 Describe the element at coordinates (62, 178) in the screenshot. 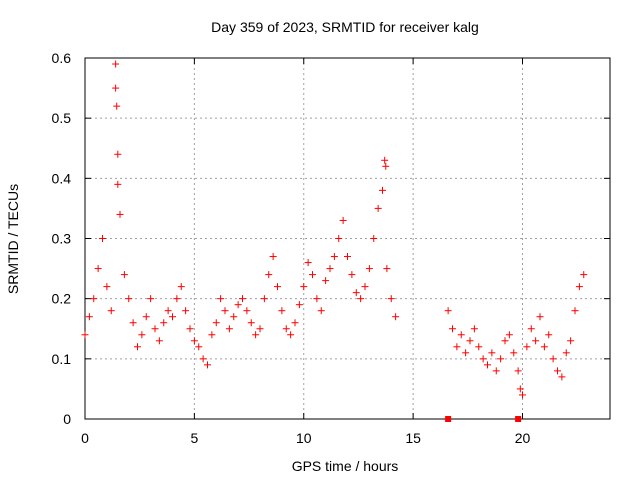

I see `y-tick-label: 0.4` at that location.